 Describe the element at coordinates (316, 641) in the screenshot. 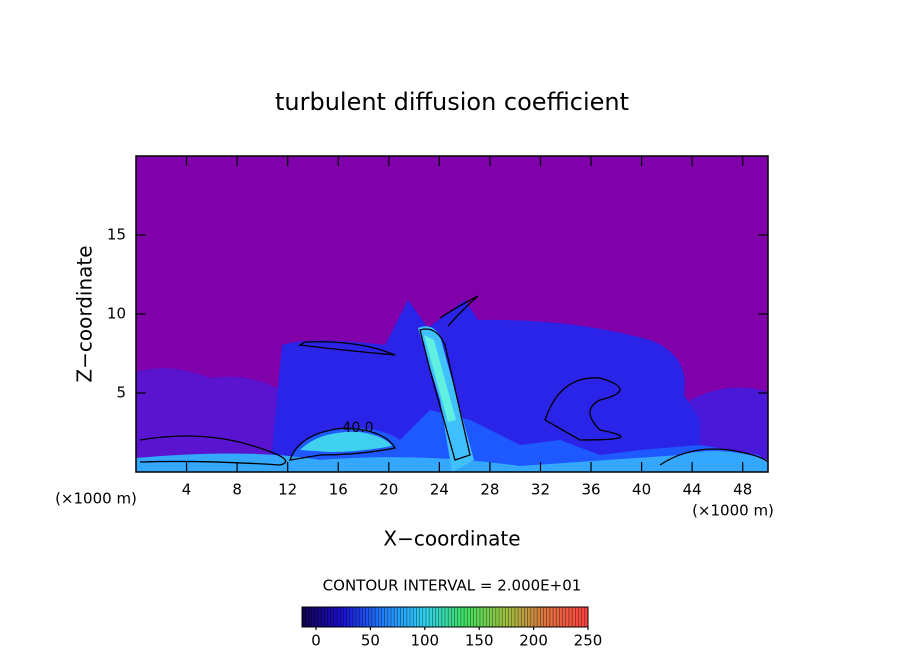

I see `colorbar-tick-label: 0` at that location.